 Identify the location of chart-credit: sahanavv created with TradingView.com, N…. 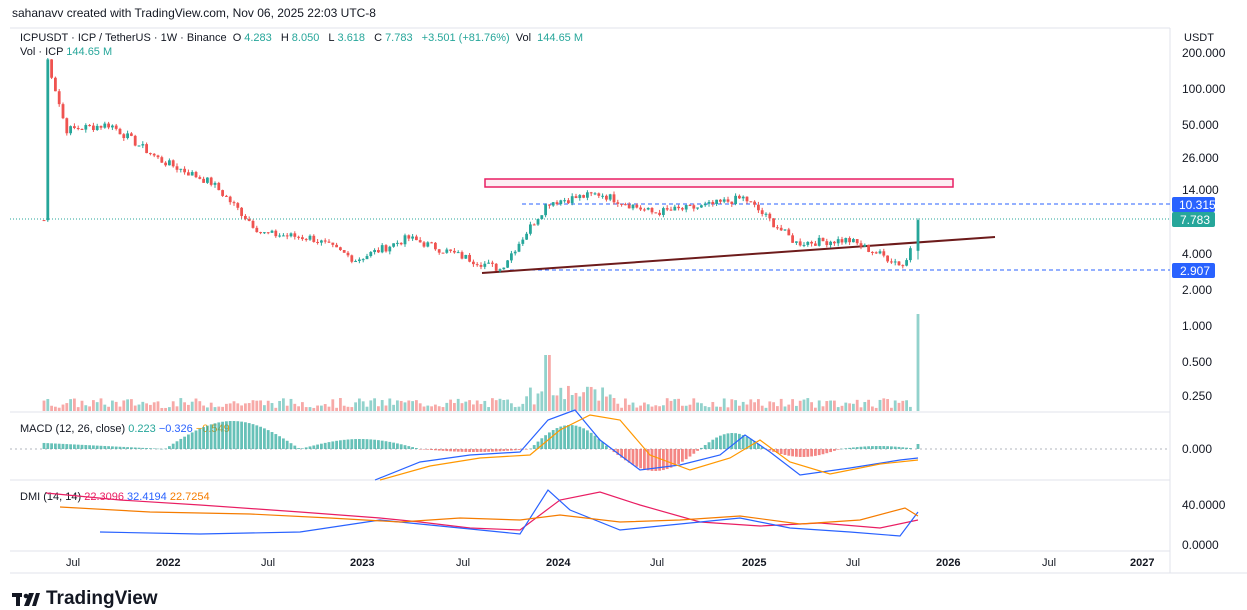
(194, 13).